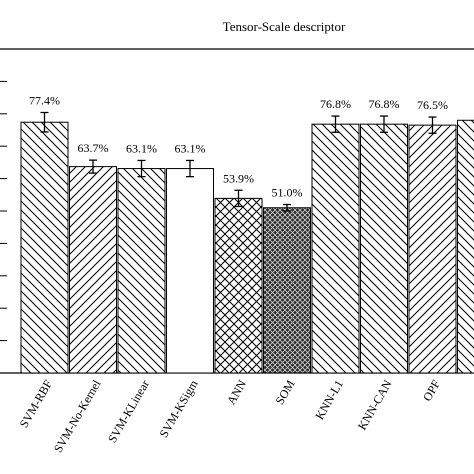 Image resolution: width=474 pixels, height=474 pixels. What do you see at coordinates (36, 403) in the screenshot?
I see `x-tick-label: SVM-RBF` at bounding box center [36, 403].